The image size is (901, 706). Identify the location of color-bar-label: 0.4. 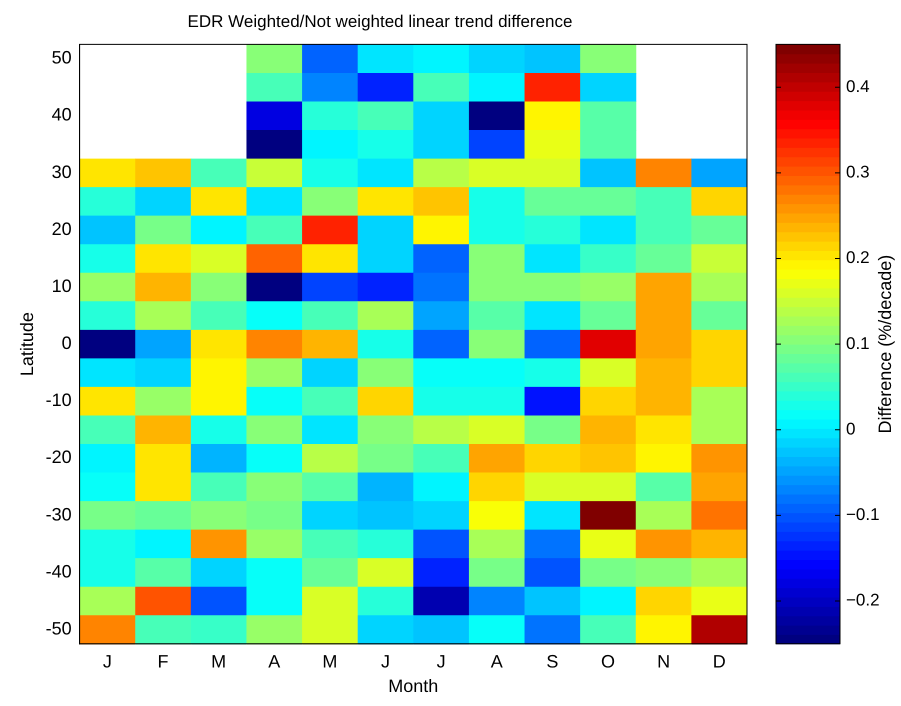
(858, 86).